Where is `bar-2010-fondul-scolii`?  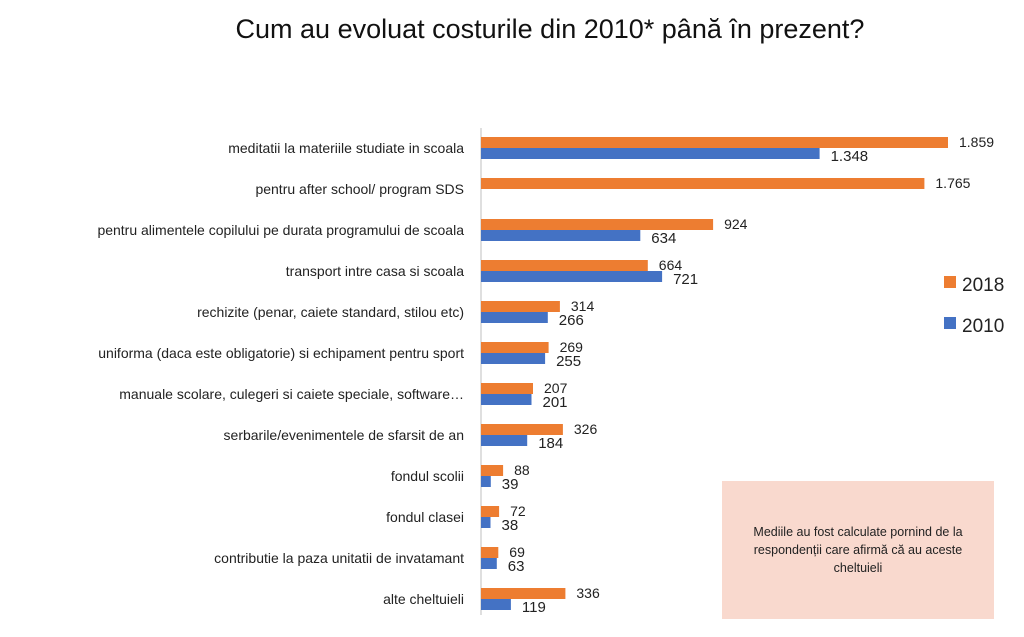 bar-2010-fondul-scolii is located at coordinates (486, 481).